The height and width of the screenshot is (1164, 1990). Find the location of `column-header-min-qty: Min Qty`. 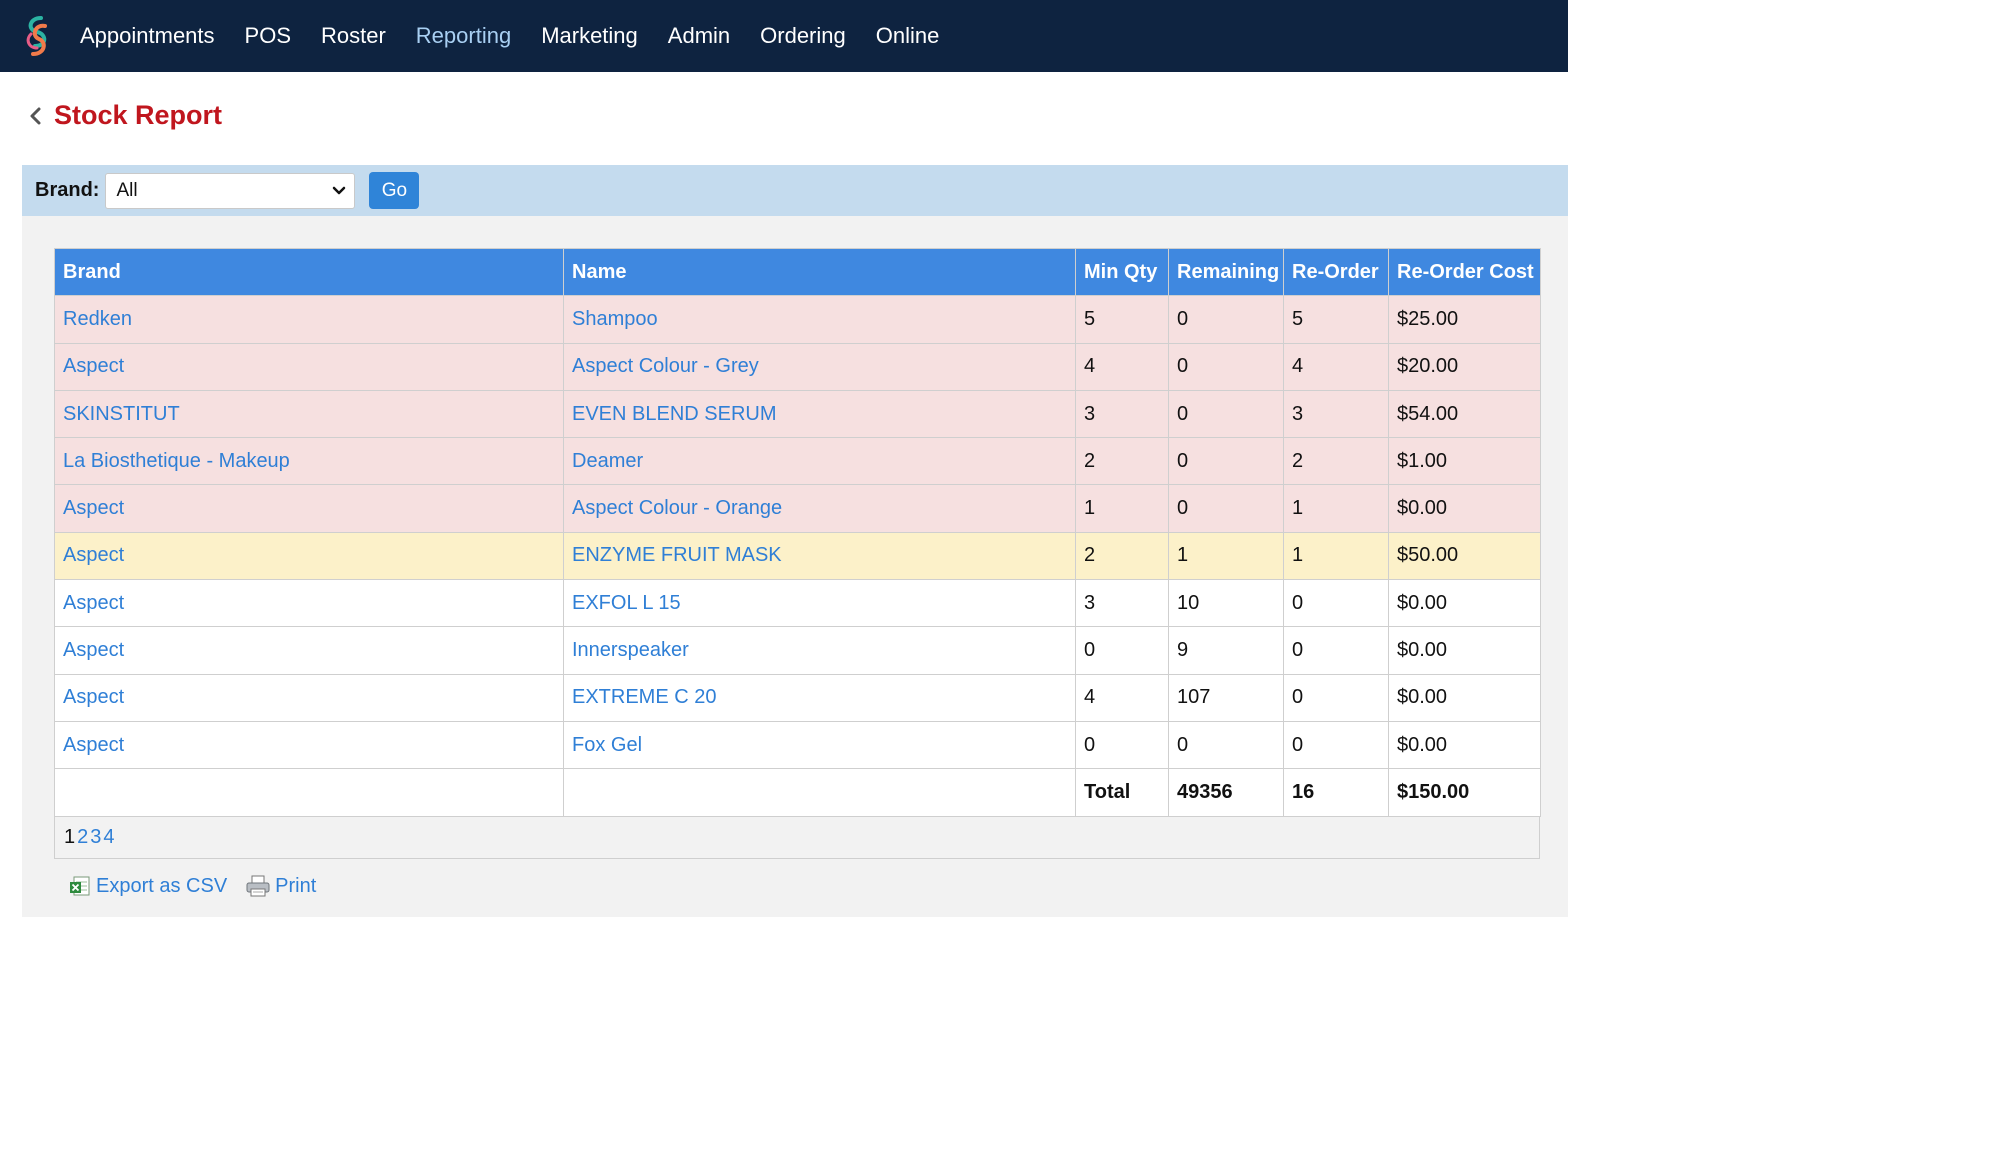

column-header-min-qty: Min Qty is located at coordinates (1122, 272).